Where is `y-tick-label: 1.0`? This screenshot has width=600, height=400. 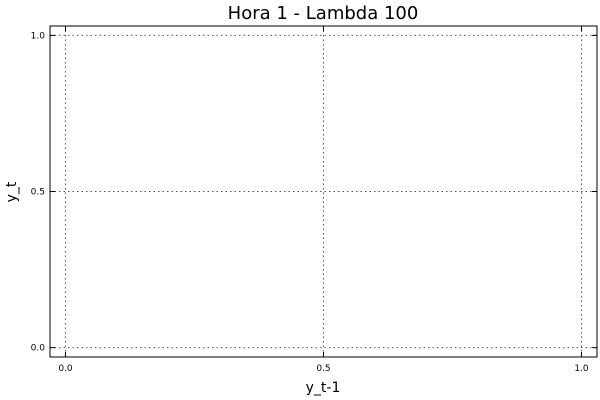
y-tick-label: 1.0 is located at coordinates (38, 36).